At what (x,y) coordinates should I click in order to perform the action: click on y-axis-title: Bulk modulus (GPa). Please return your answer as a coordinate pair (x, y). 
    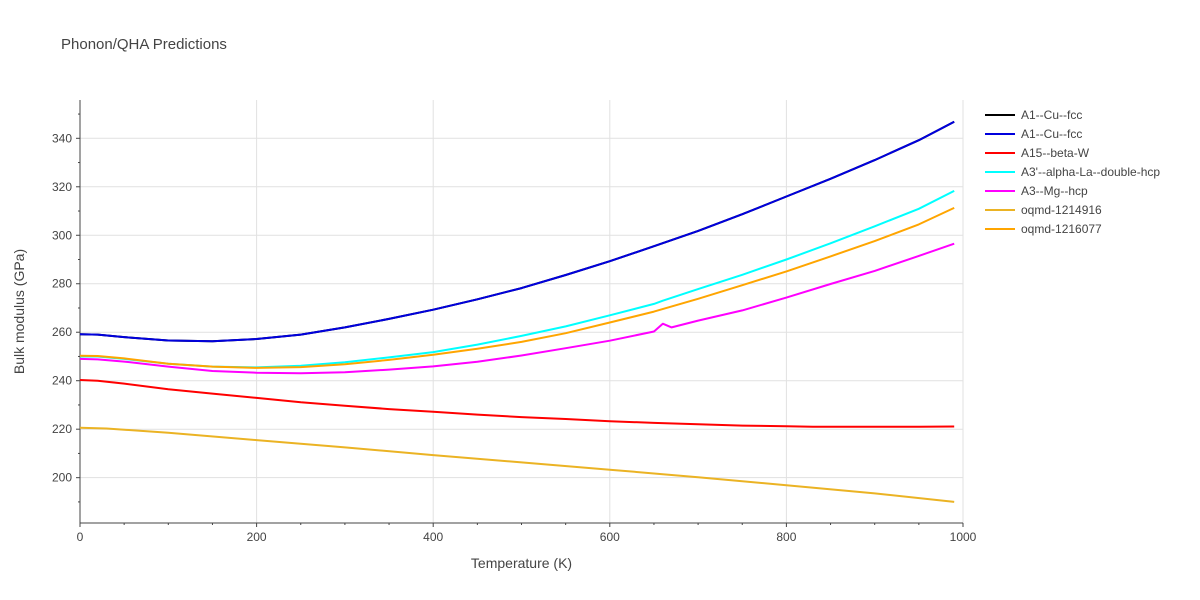
    Looking at the image, I should click on (19, 311).